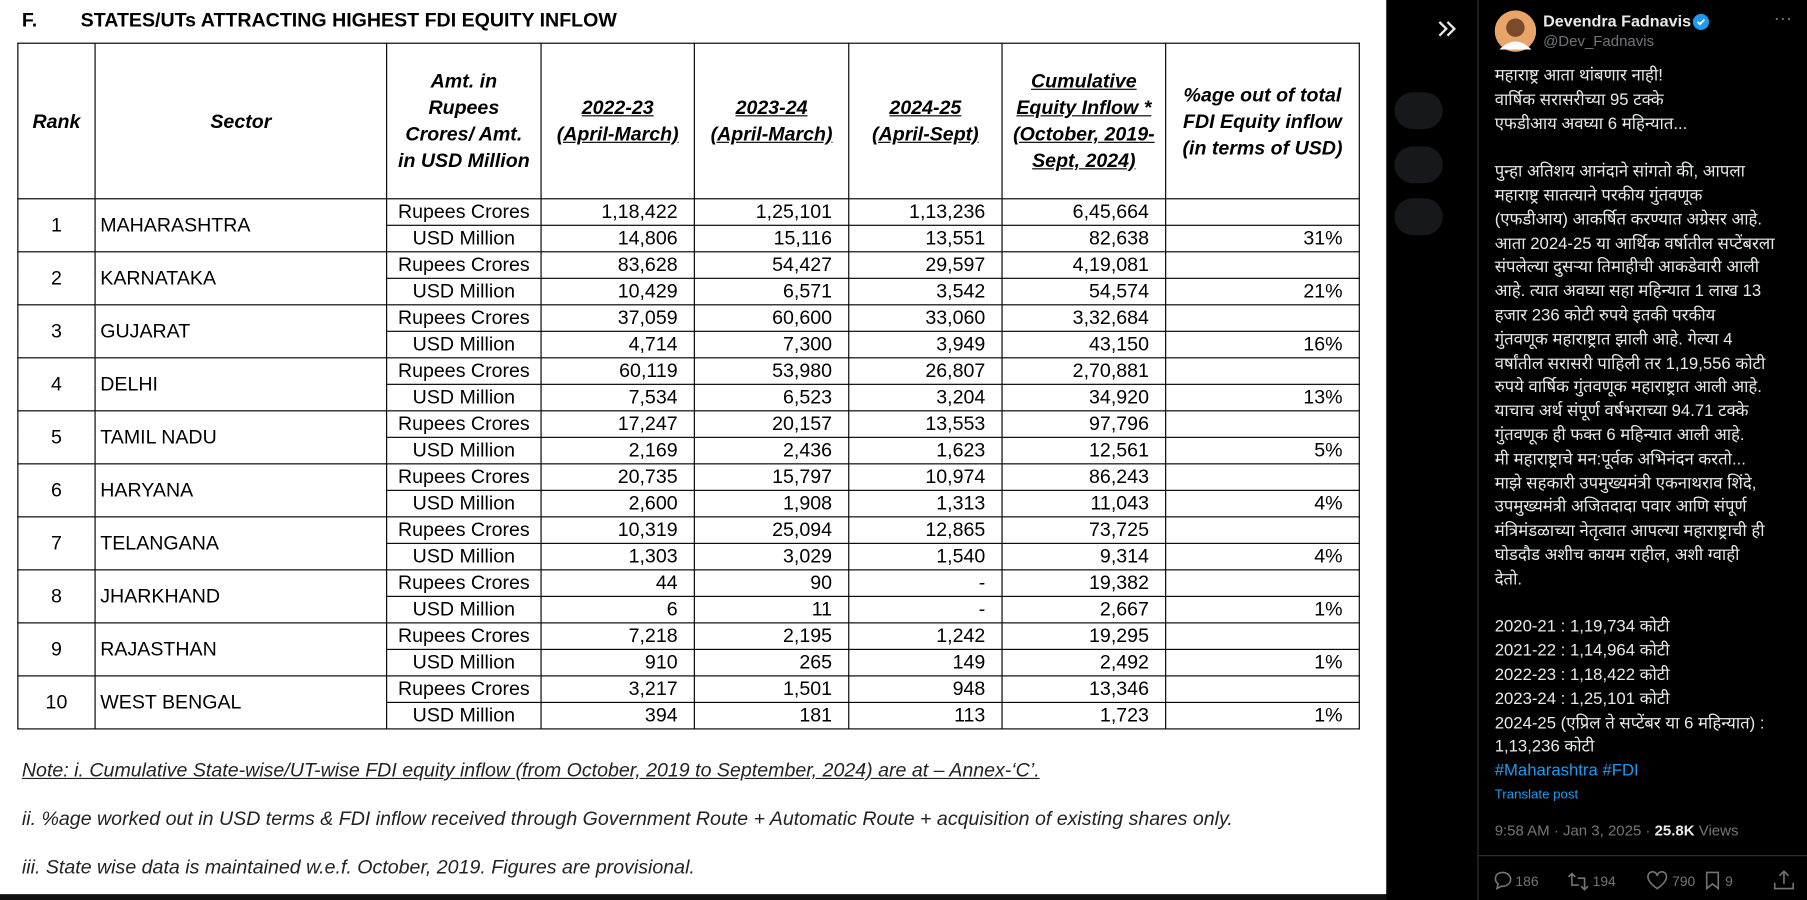 The image size is (1807, 900). What do you see at coordinates (925, 238) in the screenshot?
I see `value-cell: 13,551` at bounding box center [925, 238].